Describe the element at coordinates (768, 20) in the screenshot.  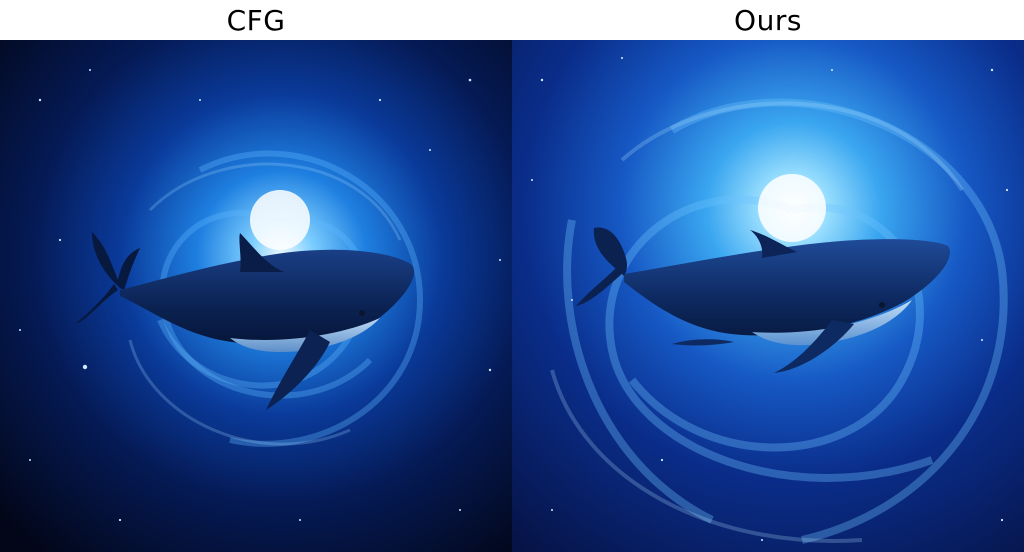
I see `panel-title-ours: Ours` at that location.